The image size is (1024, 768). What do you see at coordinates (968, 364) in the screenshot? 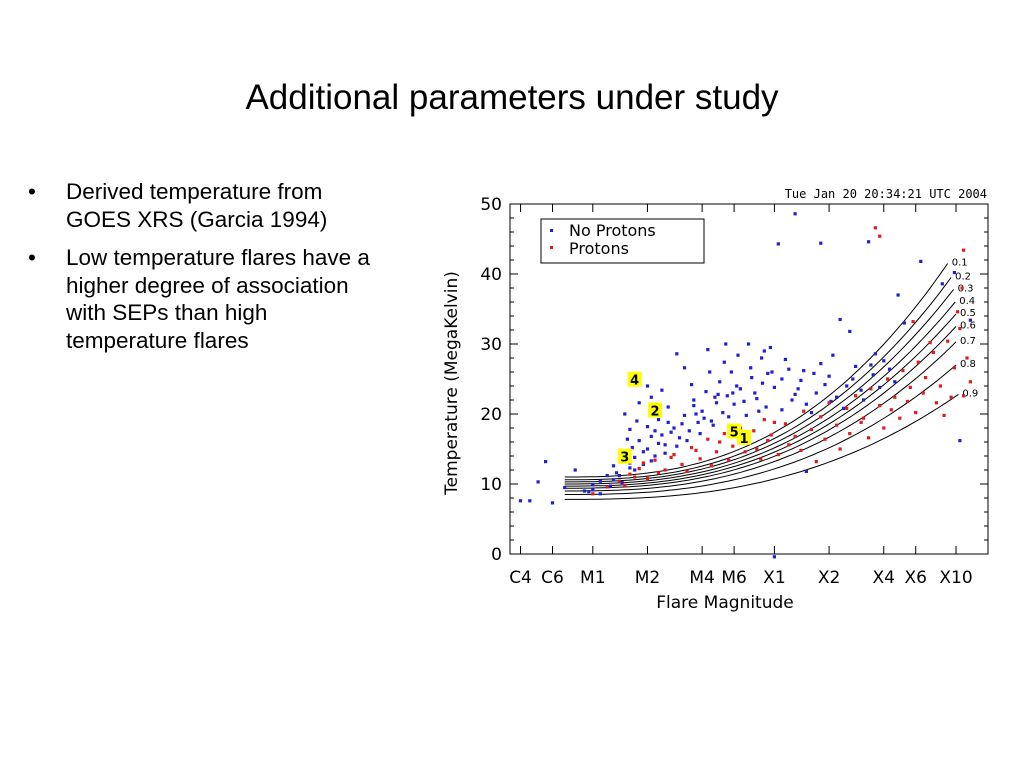
I see `curve-label: 0.8` at bounding box center [968, 364].